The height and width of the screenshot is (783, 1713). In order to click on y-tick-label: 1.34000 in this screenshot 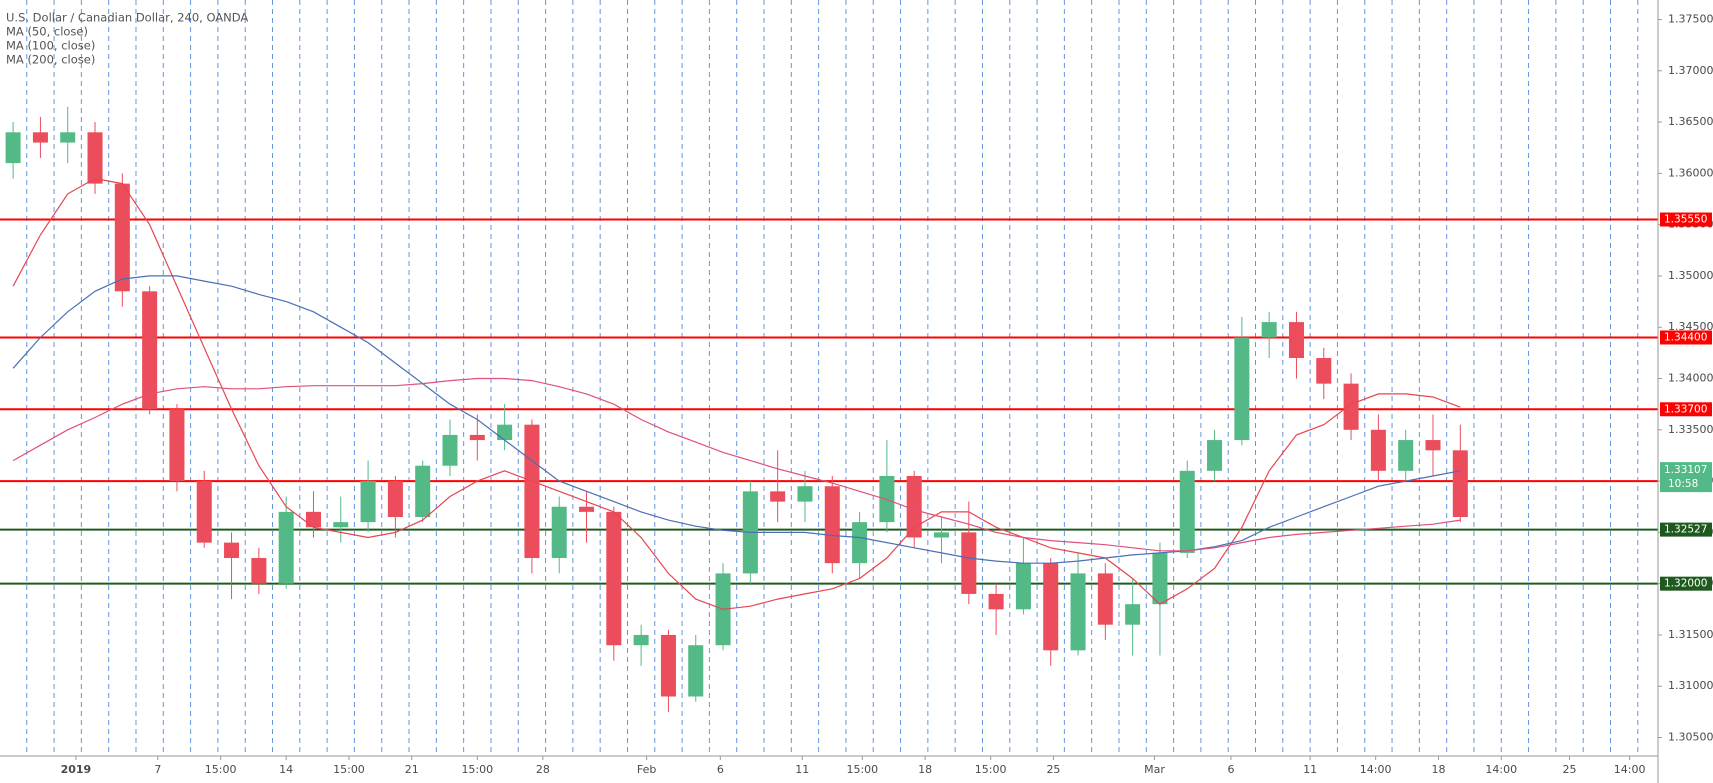, I will do `click(1690, 378)`.